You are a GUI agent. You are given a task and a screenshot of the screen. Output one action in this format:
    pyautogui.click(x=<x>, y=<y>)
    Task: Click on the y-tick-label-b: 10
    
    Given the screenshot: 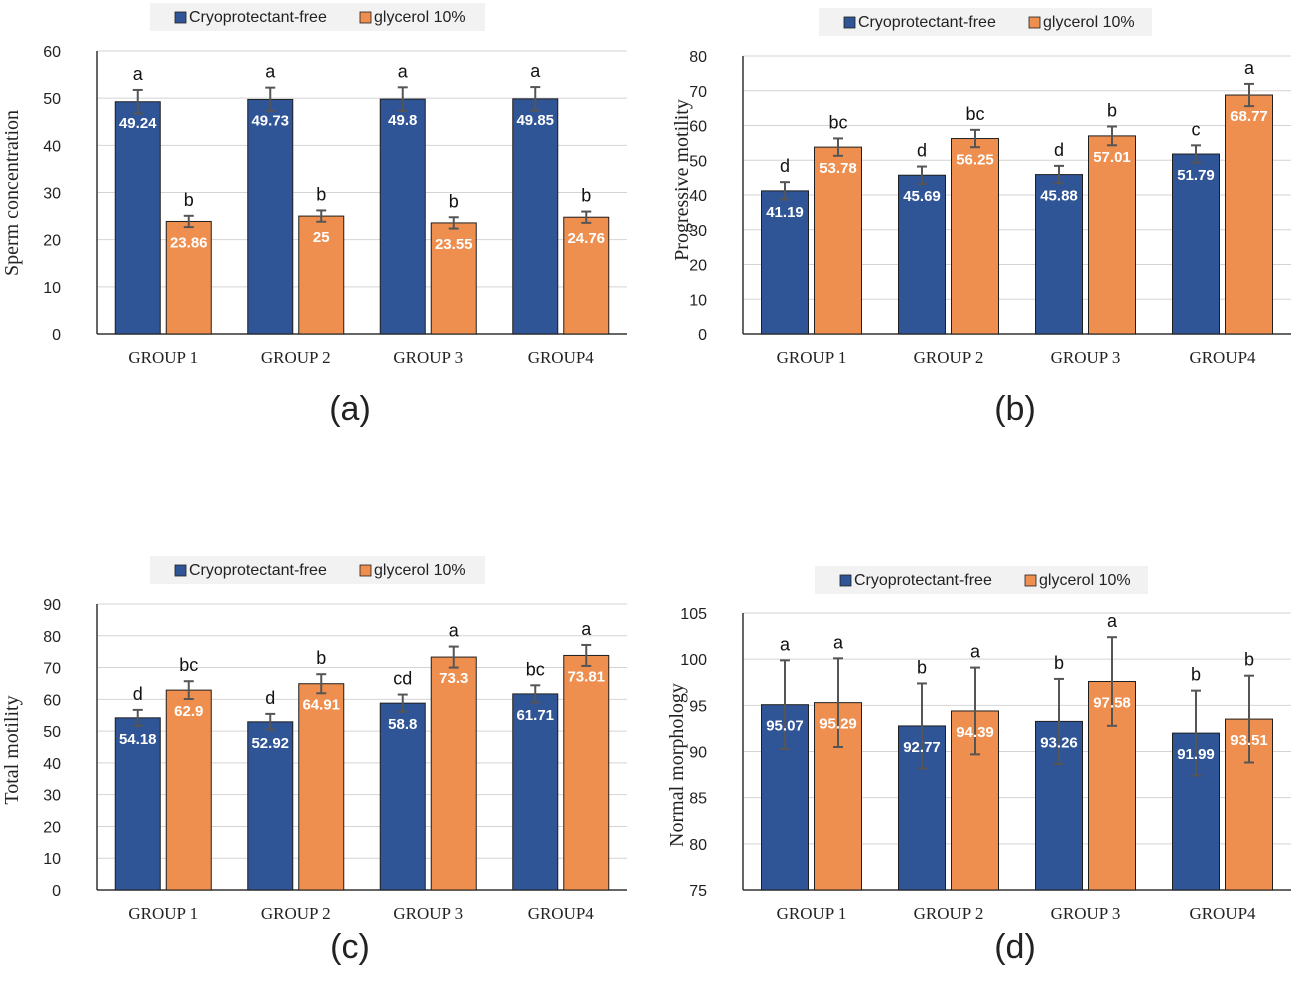 What is the action you would take?
    pyautogui.click(x=698, y=300)
    